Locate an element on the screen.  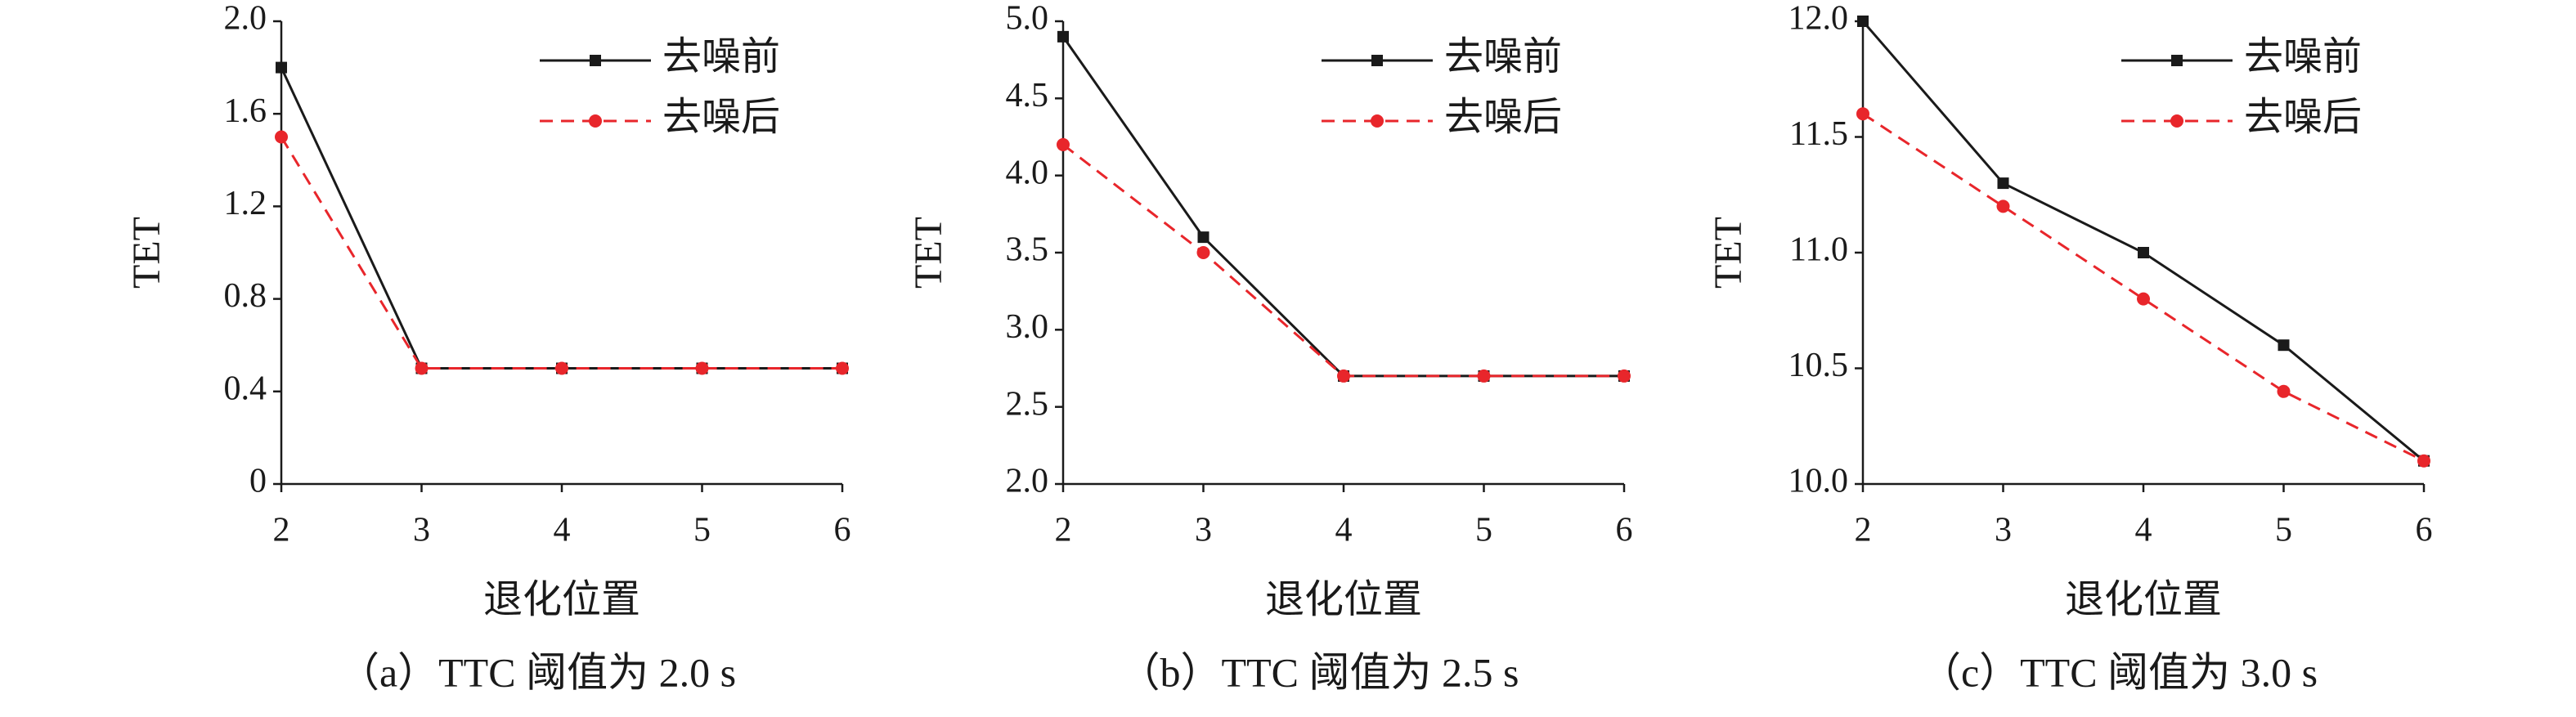
y-tick-label: 10.0 is located at coordinates (1819, 481).